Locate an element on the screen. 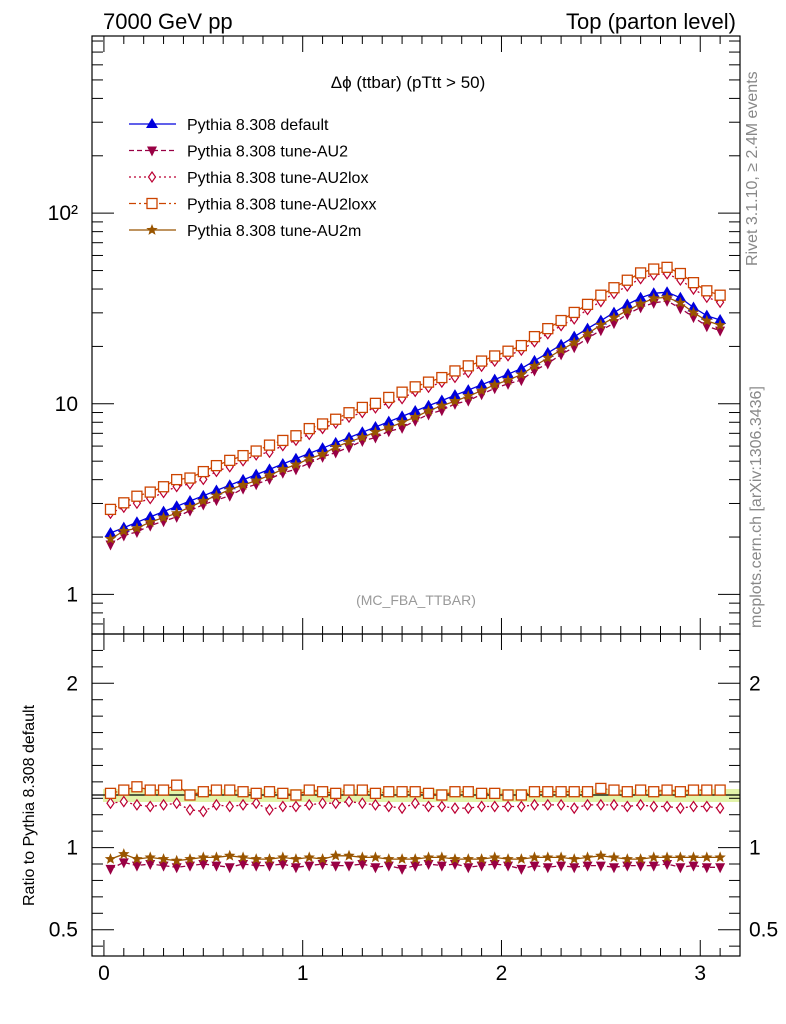  legend-entry: Pythia 8.308 tune-AU2lox is located at coordinates (248, 178).